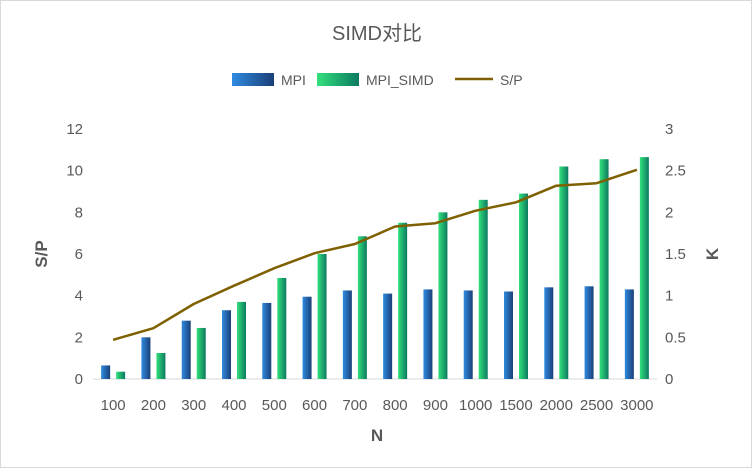 This screenshot has width=752, height=468. Describe the element at coordinates (669, 379) in the screenshot. I see `y2-tick-label: 0` at that location.